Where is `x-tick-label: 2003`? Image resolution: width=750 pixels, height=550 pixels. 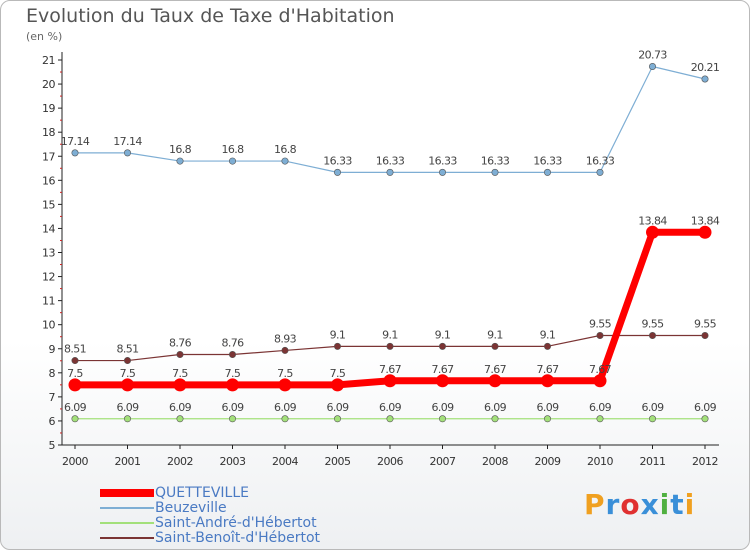 x-tick-label: 2003 is located at coordinates (233, 461).